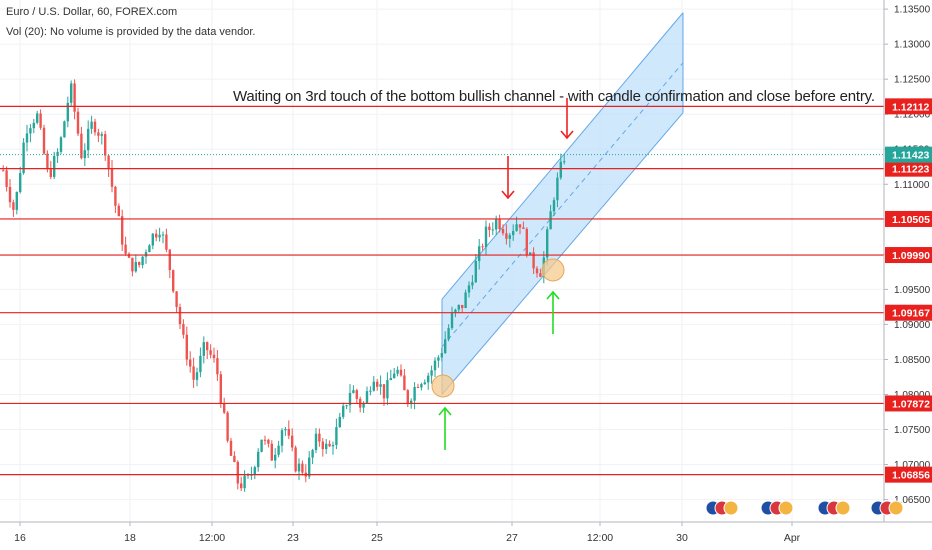 This screenshot has width=932, height=550. I want to click on level-price-label-text: 1.11223, so click(911, 170).